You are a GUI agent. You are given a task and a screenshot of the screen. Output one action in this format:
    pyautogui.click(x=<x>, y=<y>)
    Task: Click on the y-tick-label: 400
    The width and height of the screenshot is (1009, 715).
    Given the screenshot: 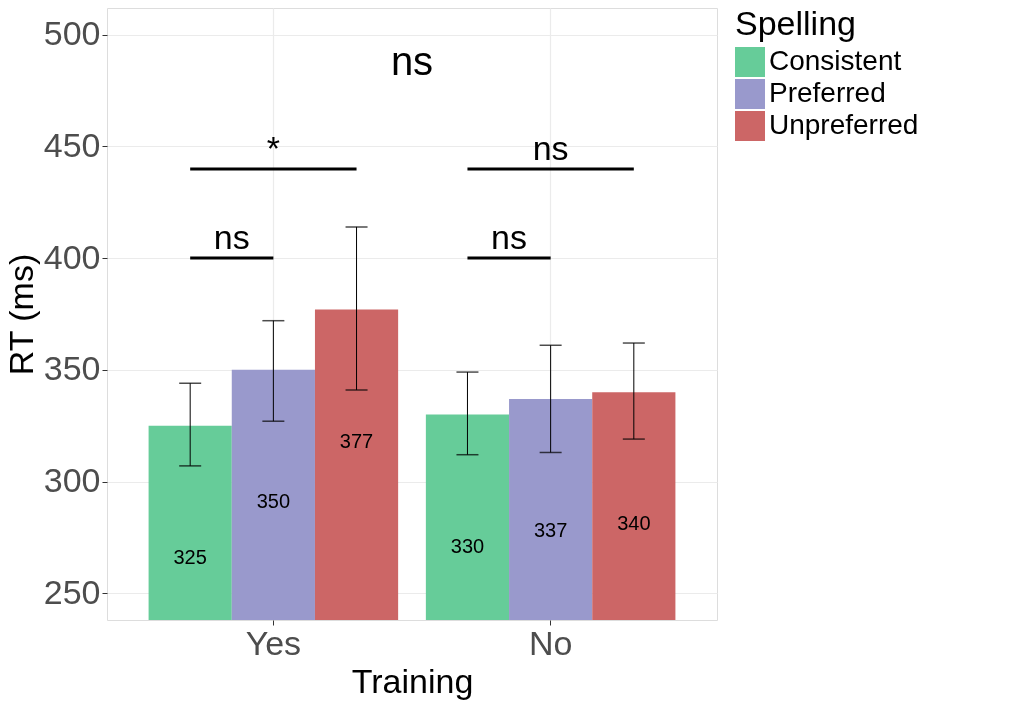 What is the action you would take?
    pyautogui.click(x=72, y=256)
    